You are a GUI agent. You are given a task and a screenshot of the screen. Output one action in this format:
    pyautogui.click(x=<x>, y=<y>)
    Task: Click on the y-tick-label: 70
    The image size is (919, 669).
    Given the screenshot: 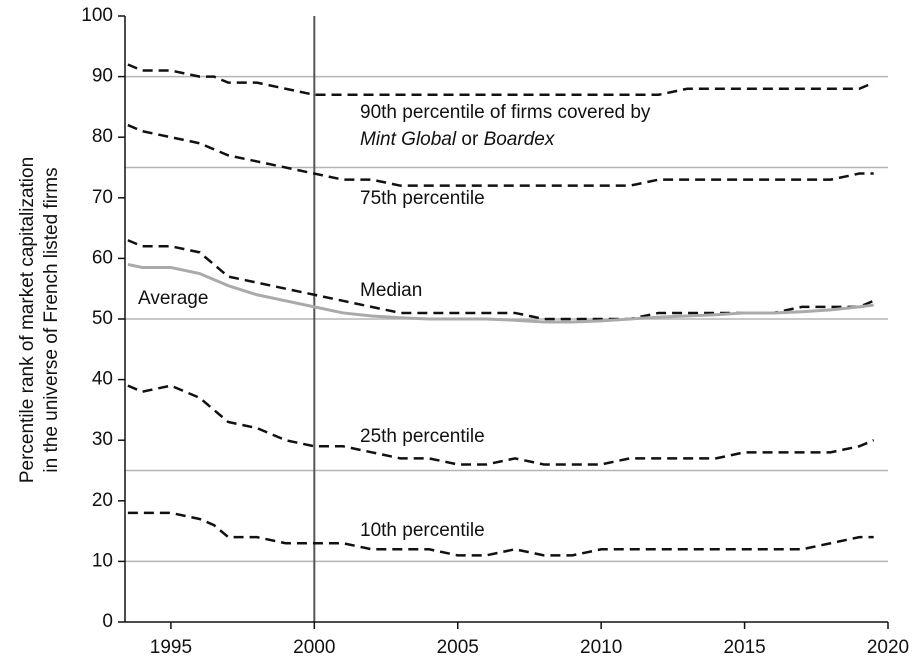 What is the action you would take?
    pyautogui.click(x=102, y=197)
    